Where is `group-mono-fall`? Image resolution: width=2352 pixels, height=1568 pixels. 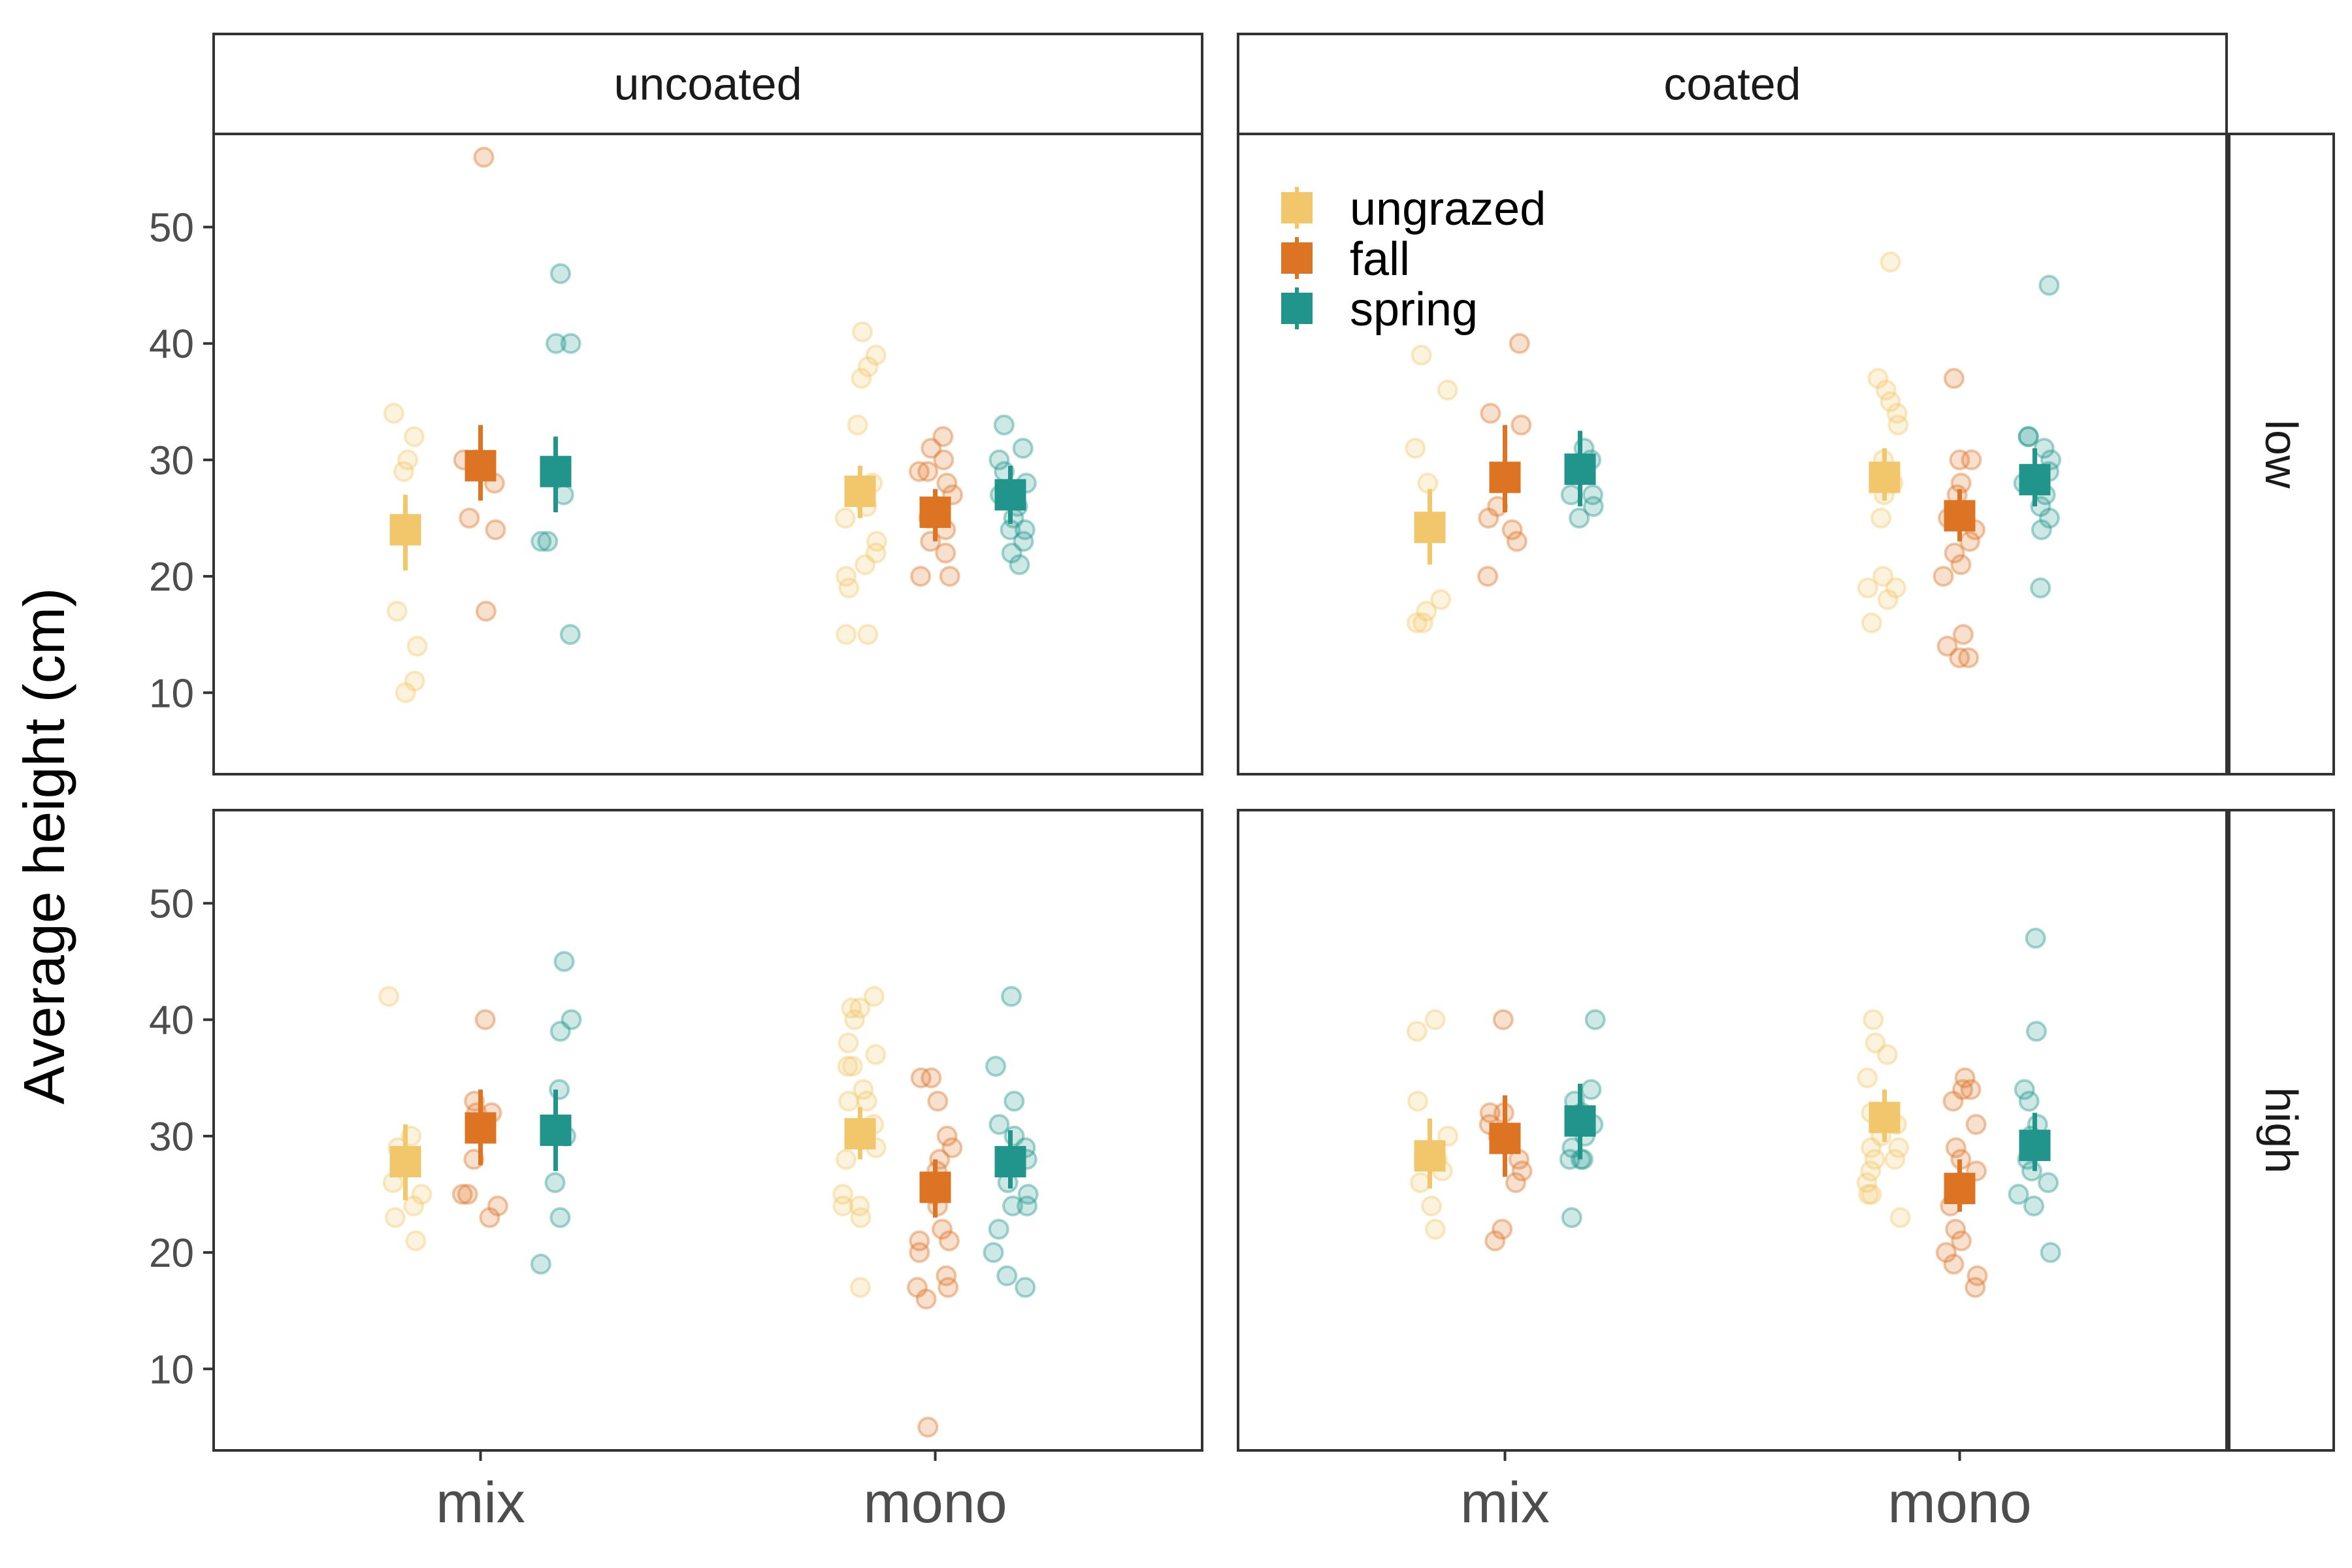
group-mono-fall is located at coordinates (1961, 1182).